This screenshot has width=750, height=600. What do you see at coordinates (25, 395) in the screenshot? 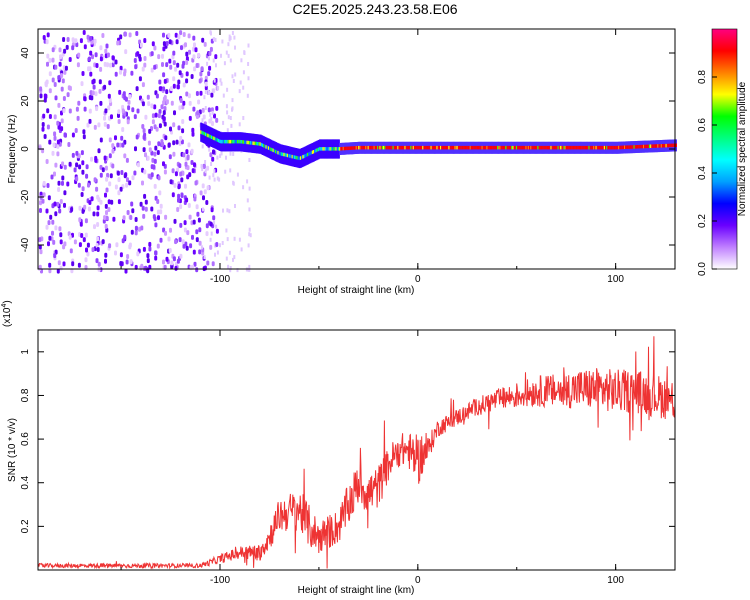
I see `y-tick-label: 0.8` at bounding box center [25, 395].